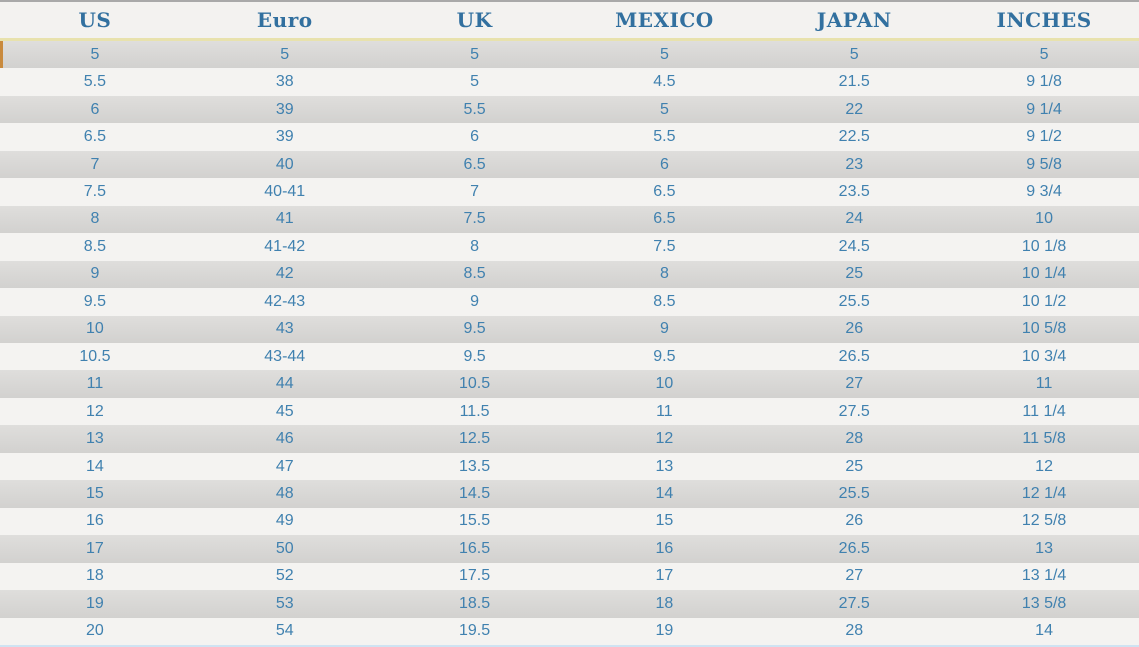 This screenshot has width=1139, height=647. Describe the element at coordinates (569, 576) in the screenshot. I see `table-row: 18 52 17.5 17 27 13 1/4` at that location.